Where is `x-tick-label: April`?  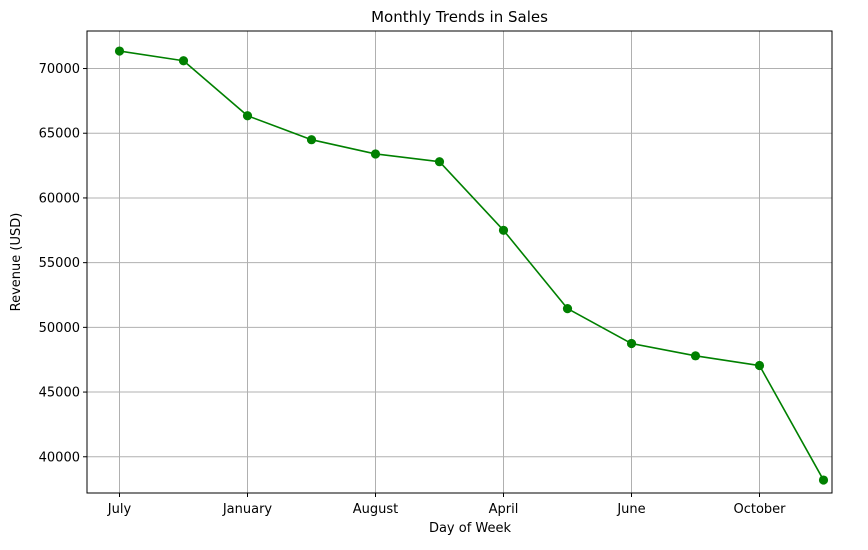 x-tick-label: April is located at coordinates (504, 509).